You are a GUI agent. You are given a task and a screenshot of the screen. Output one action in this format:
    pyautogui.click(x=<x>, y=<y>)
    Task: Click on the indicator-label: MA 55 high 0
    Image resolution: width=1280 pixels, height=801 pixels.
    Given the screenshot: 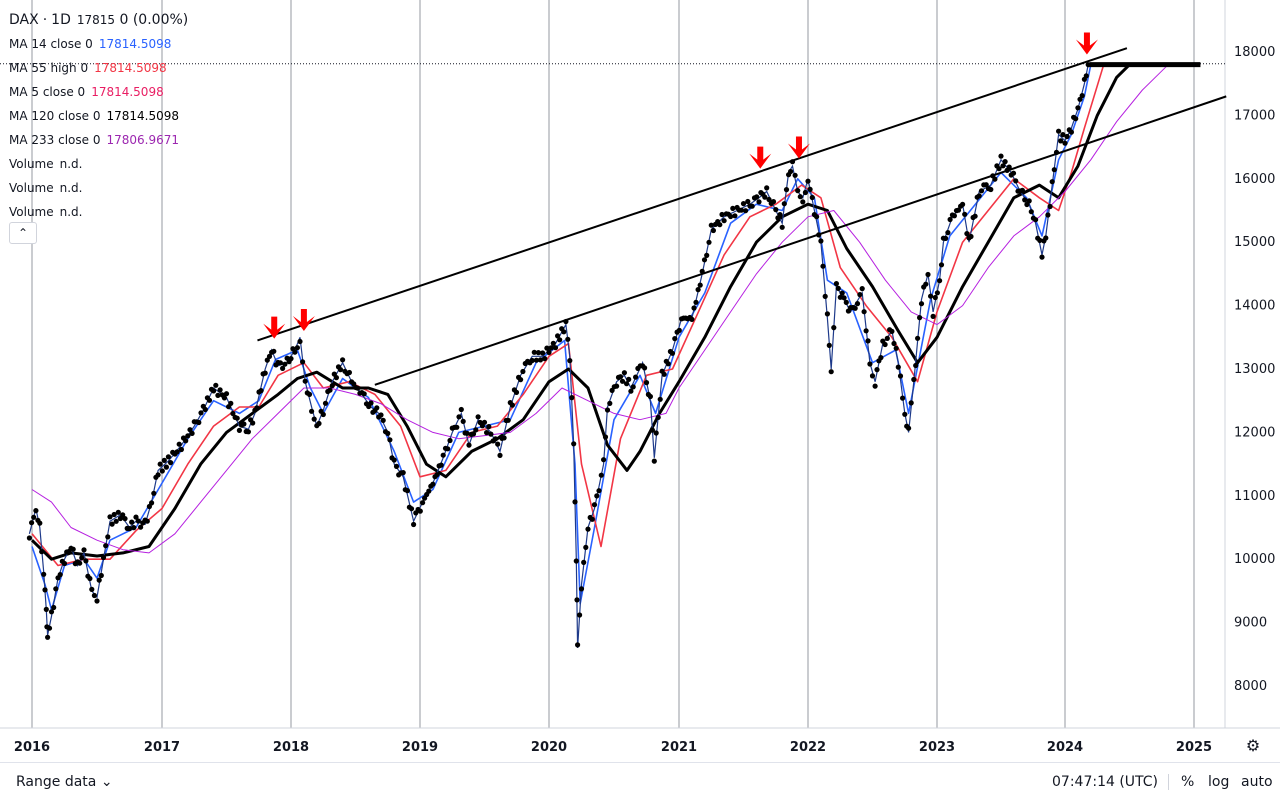 What is the action you would take?
    pyautogui.click(x=49, y=68)
    